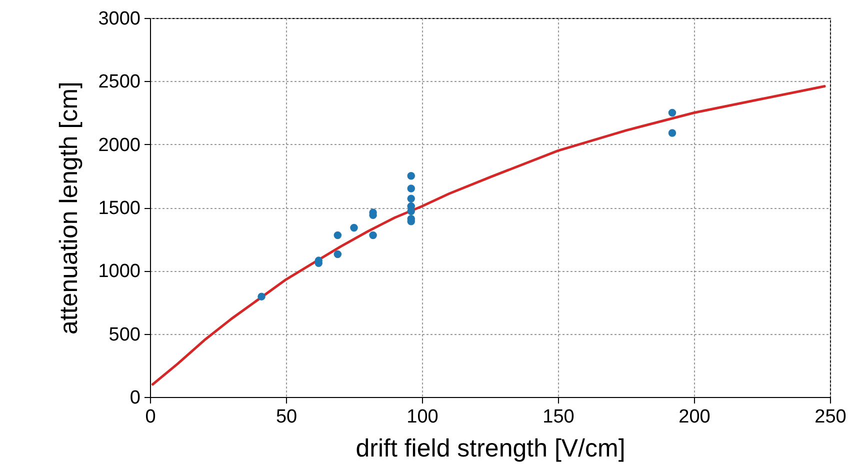 This screenshot has height=471, width=851. Describe the element at coordinates (69, 208) in the screenshot. I see `y-axis-title: attenuation length [cm]` at that location.